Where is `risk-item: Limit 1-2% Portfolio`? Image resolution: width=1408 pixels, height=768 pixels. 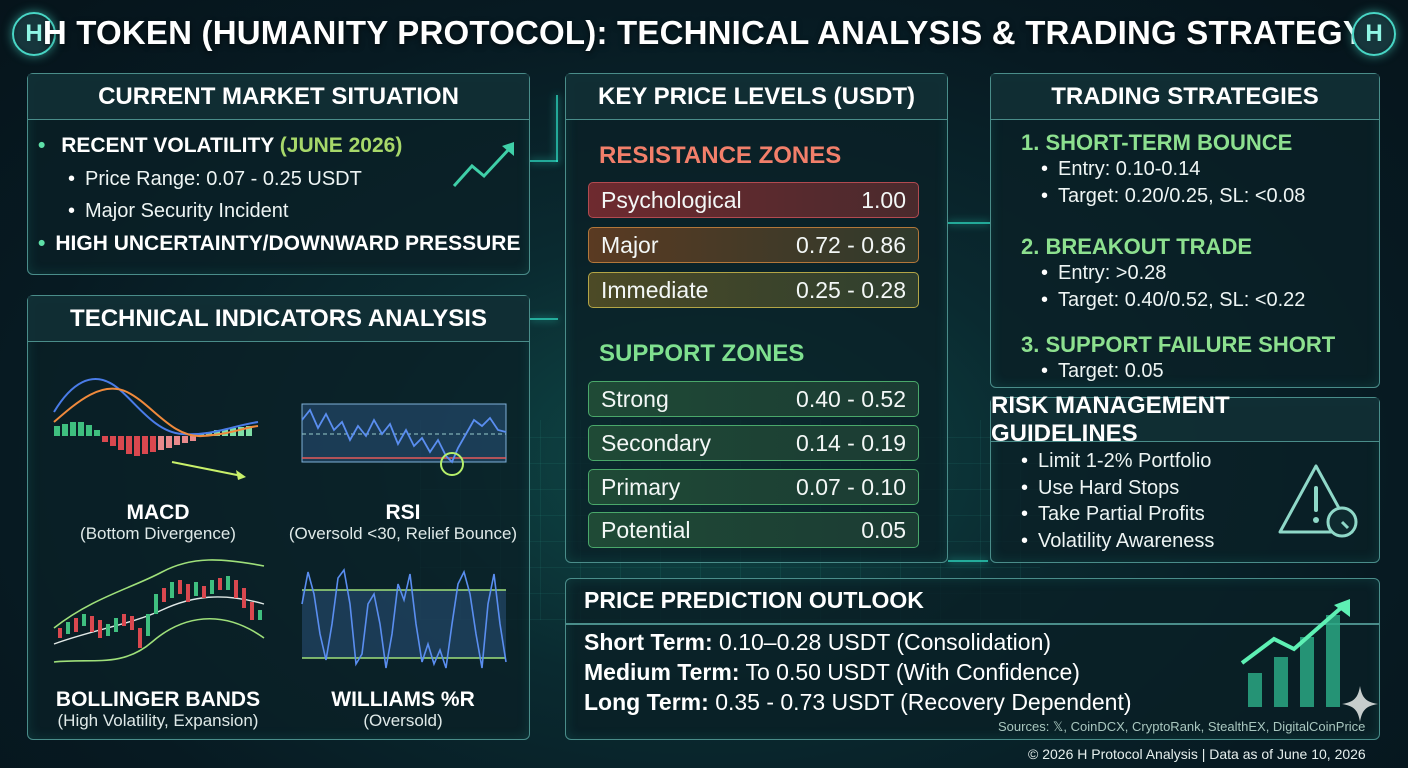
risk-item: Limit 1-2% Portfolio is located at coordinates (1116, 461).